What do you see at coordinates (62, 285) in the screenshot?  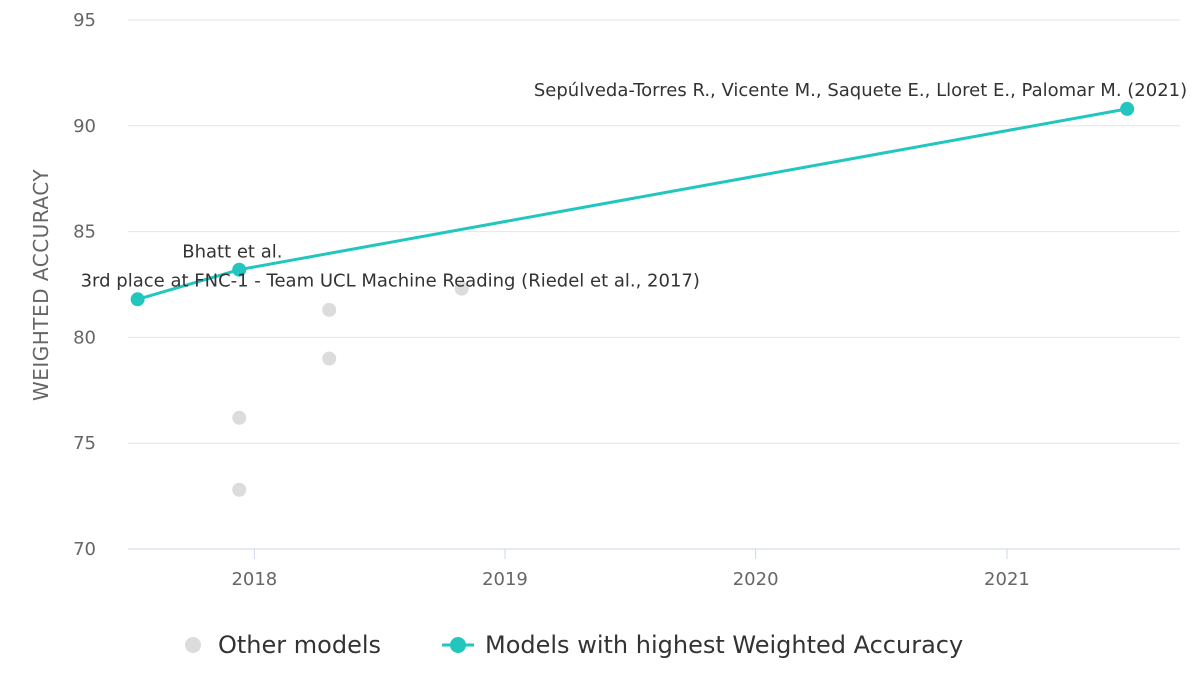 I see `y-axis: WEIGHTED ACCURACY 70 75 80 85 90 95` at bounding box center [62, 285].